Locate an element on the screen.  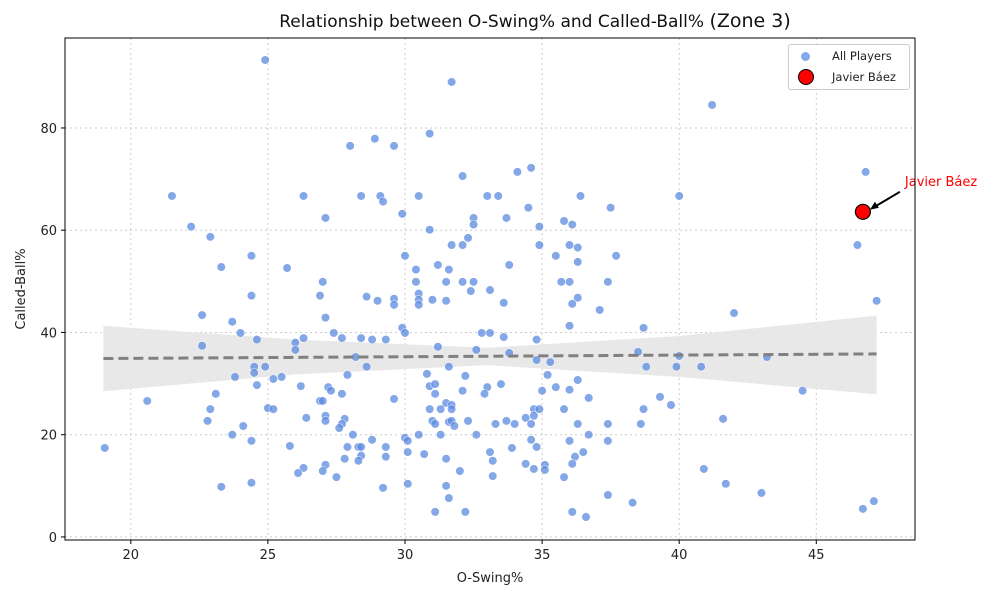
x-tick-label: 40 is located at coordinates (679, 555).